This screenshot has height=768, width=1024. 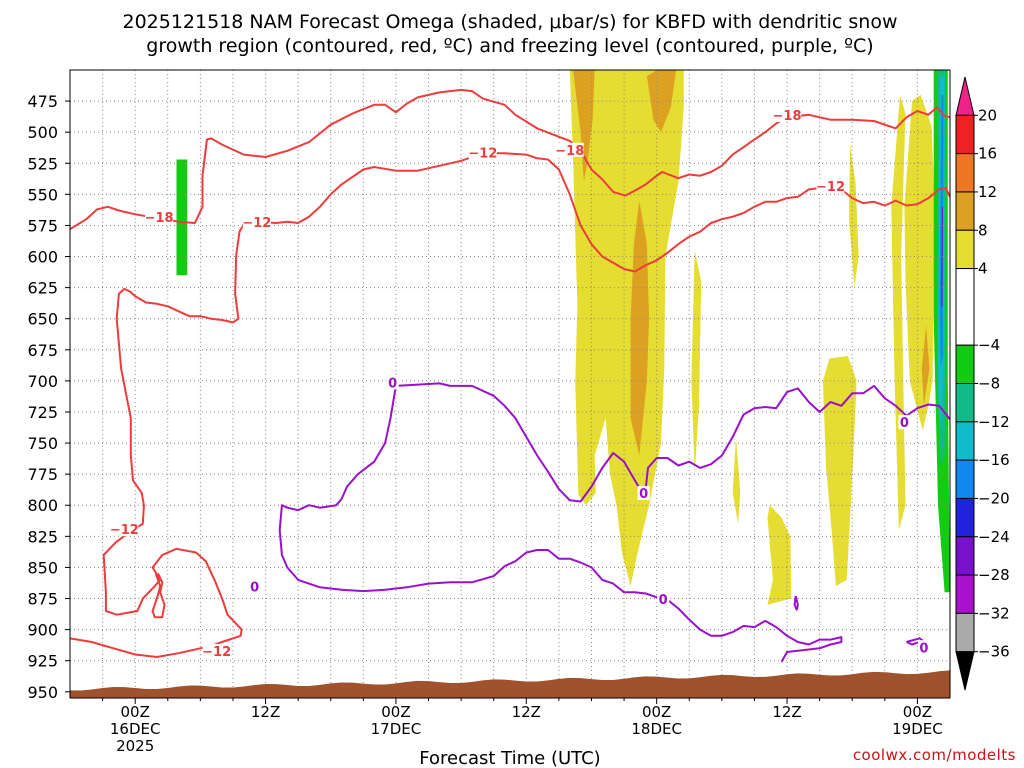 I want to click on dgz-minus12-contour-label-1: −12, so click(x=482, y=153).